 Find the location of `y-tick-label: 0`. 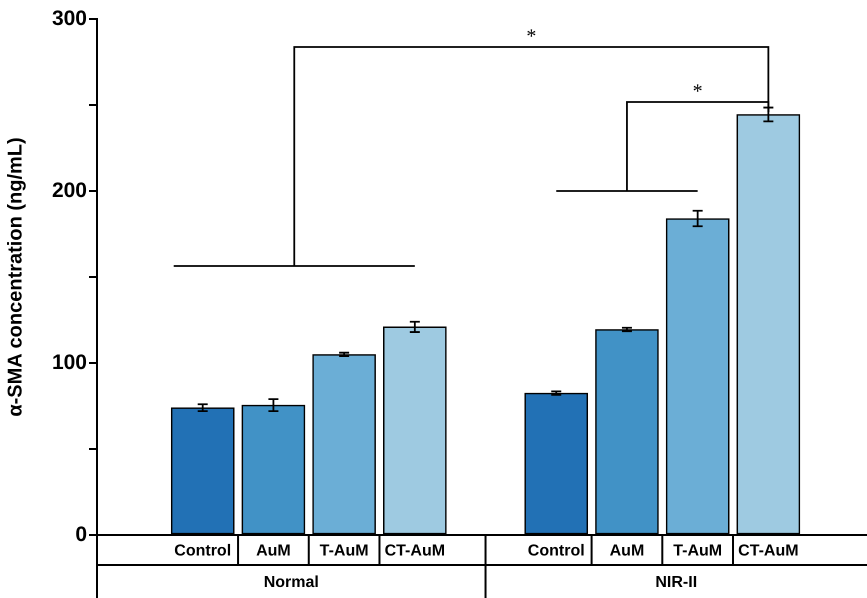

y-tick-label: 0 is located at coordinates (81, 534).